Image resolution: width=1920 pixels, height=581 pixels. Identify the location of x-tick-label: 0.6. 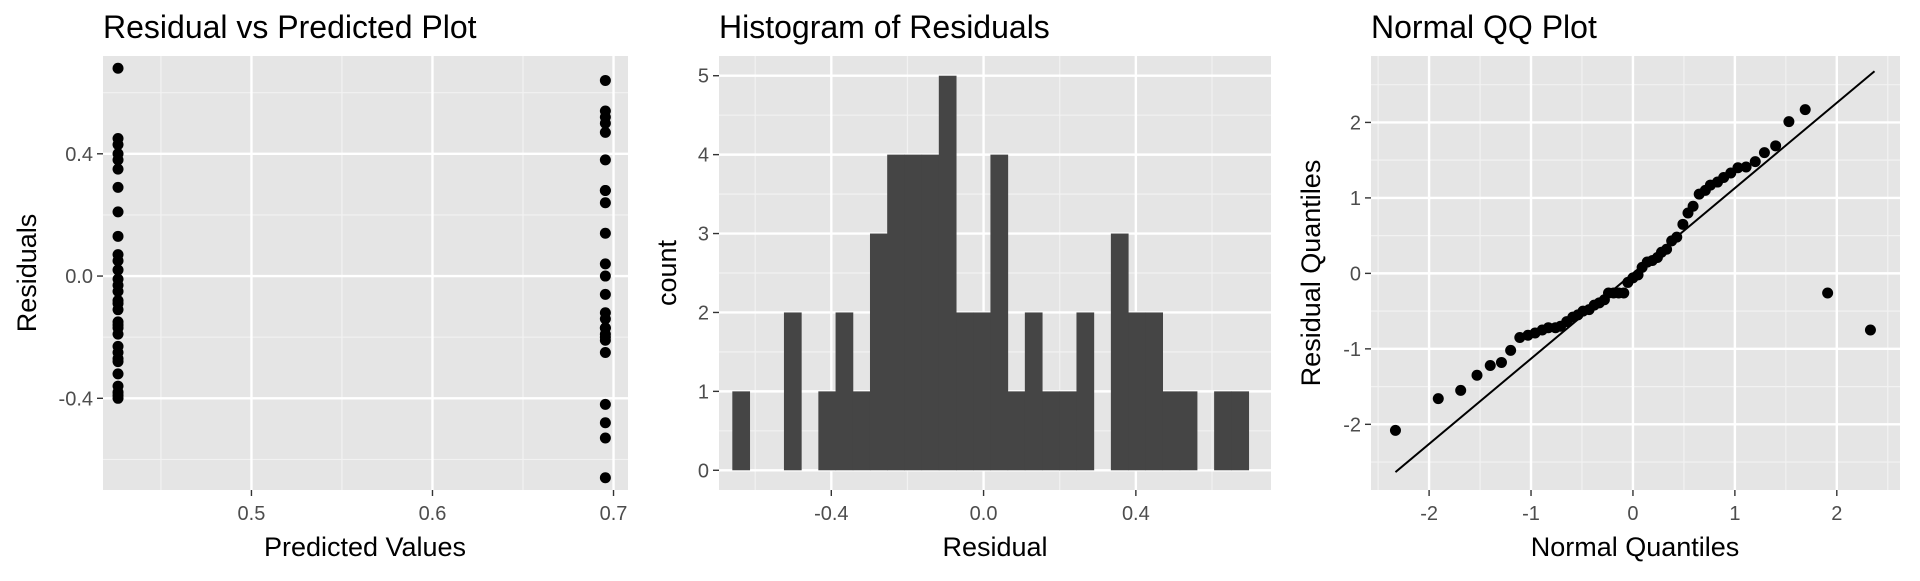
(433, 514).